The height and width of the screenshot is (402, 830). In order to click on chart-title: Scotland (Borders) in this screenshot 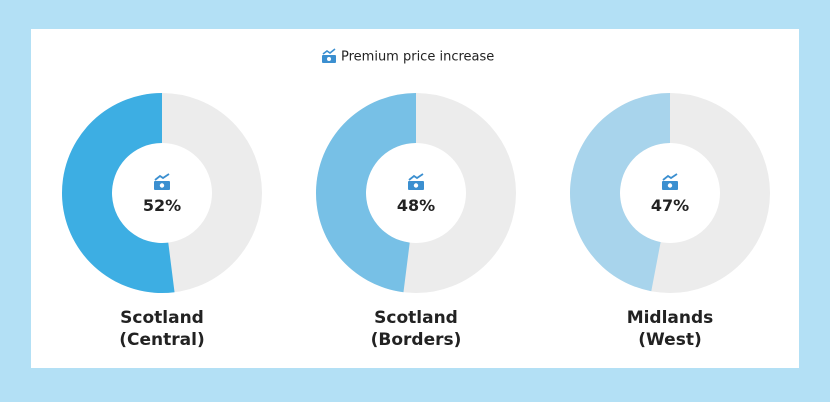, I will do `click(416, 329)`.